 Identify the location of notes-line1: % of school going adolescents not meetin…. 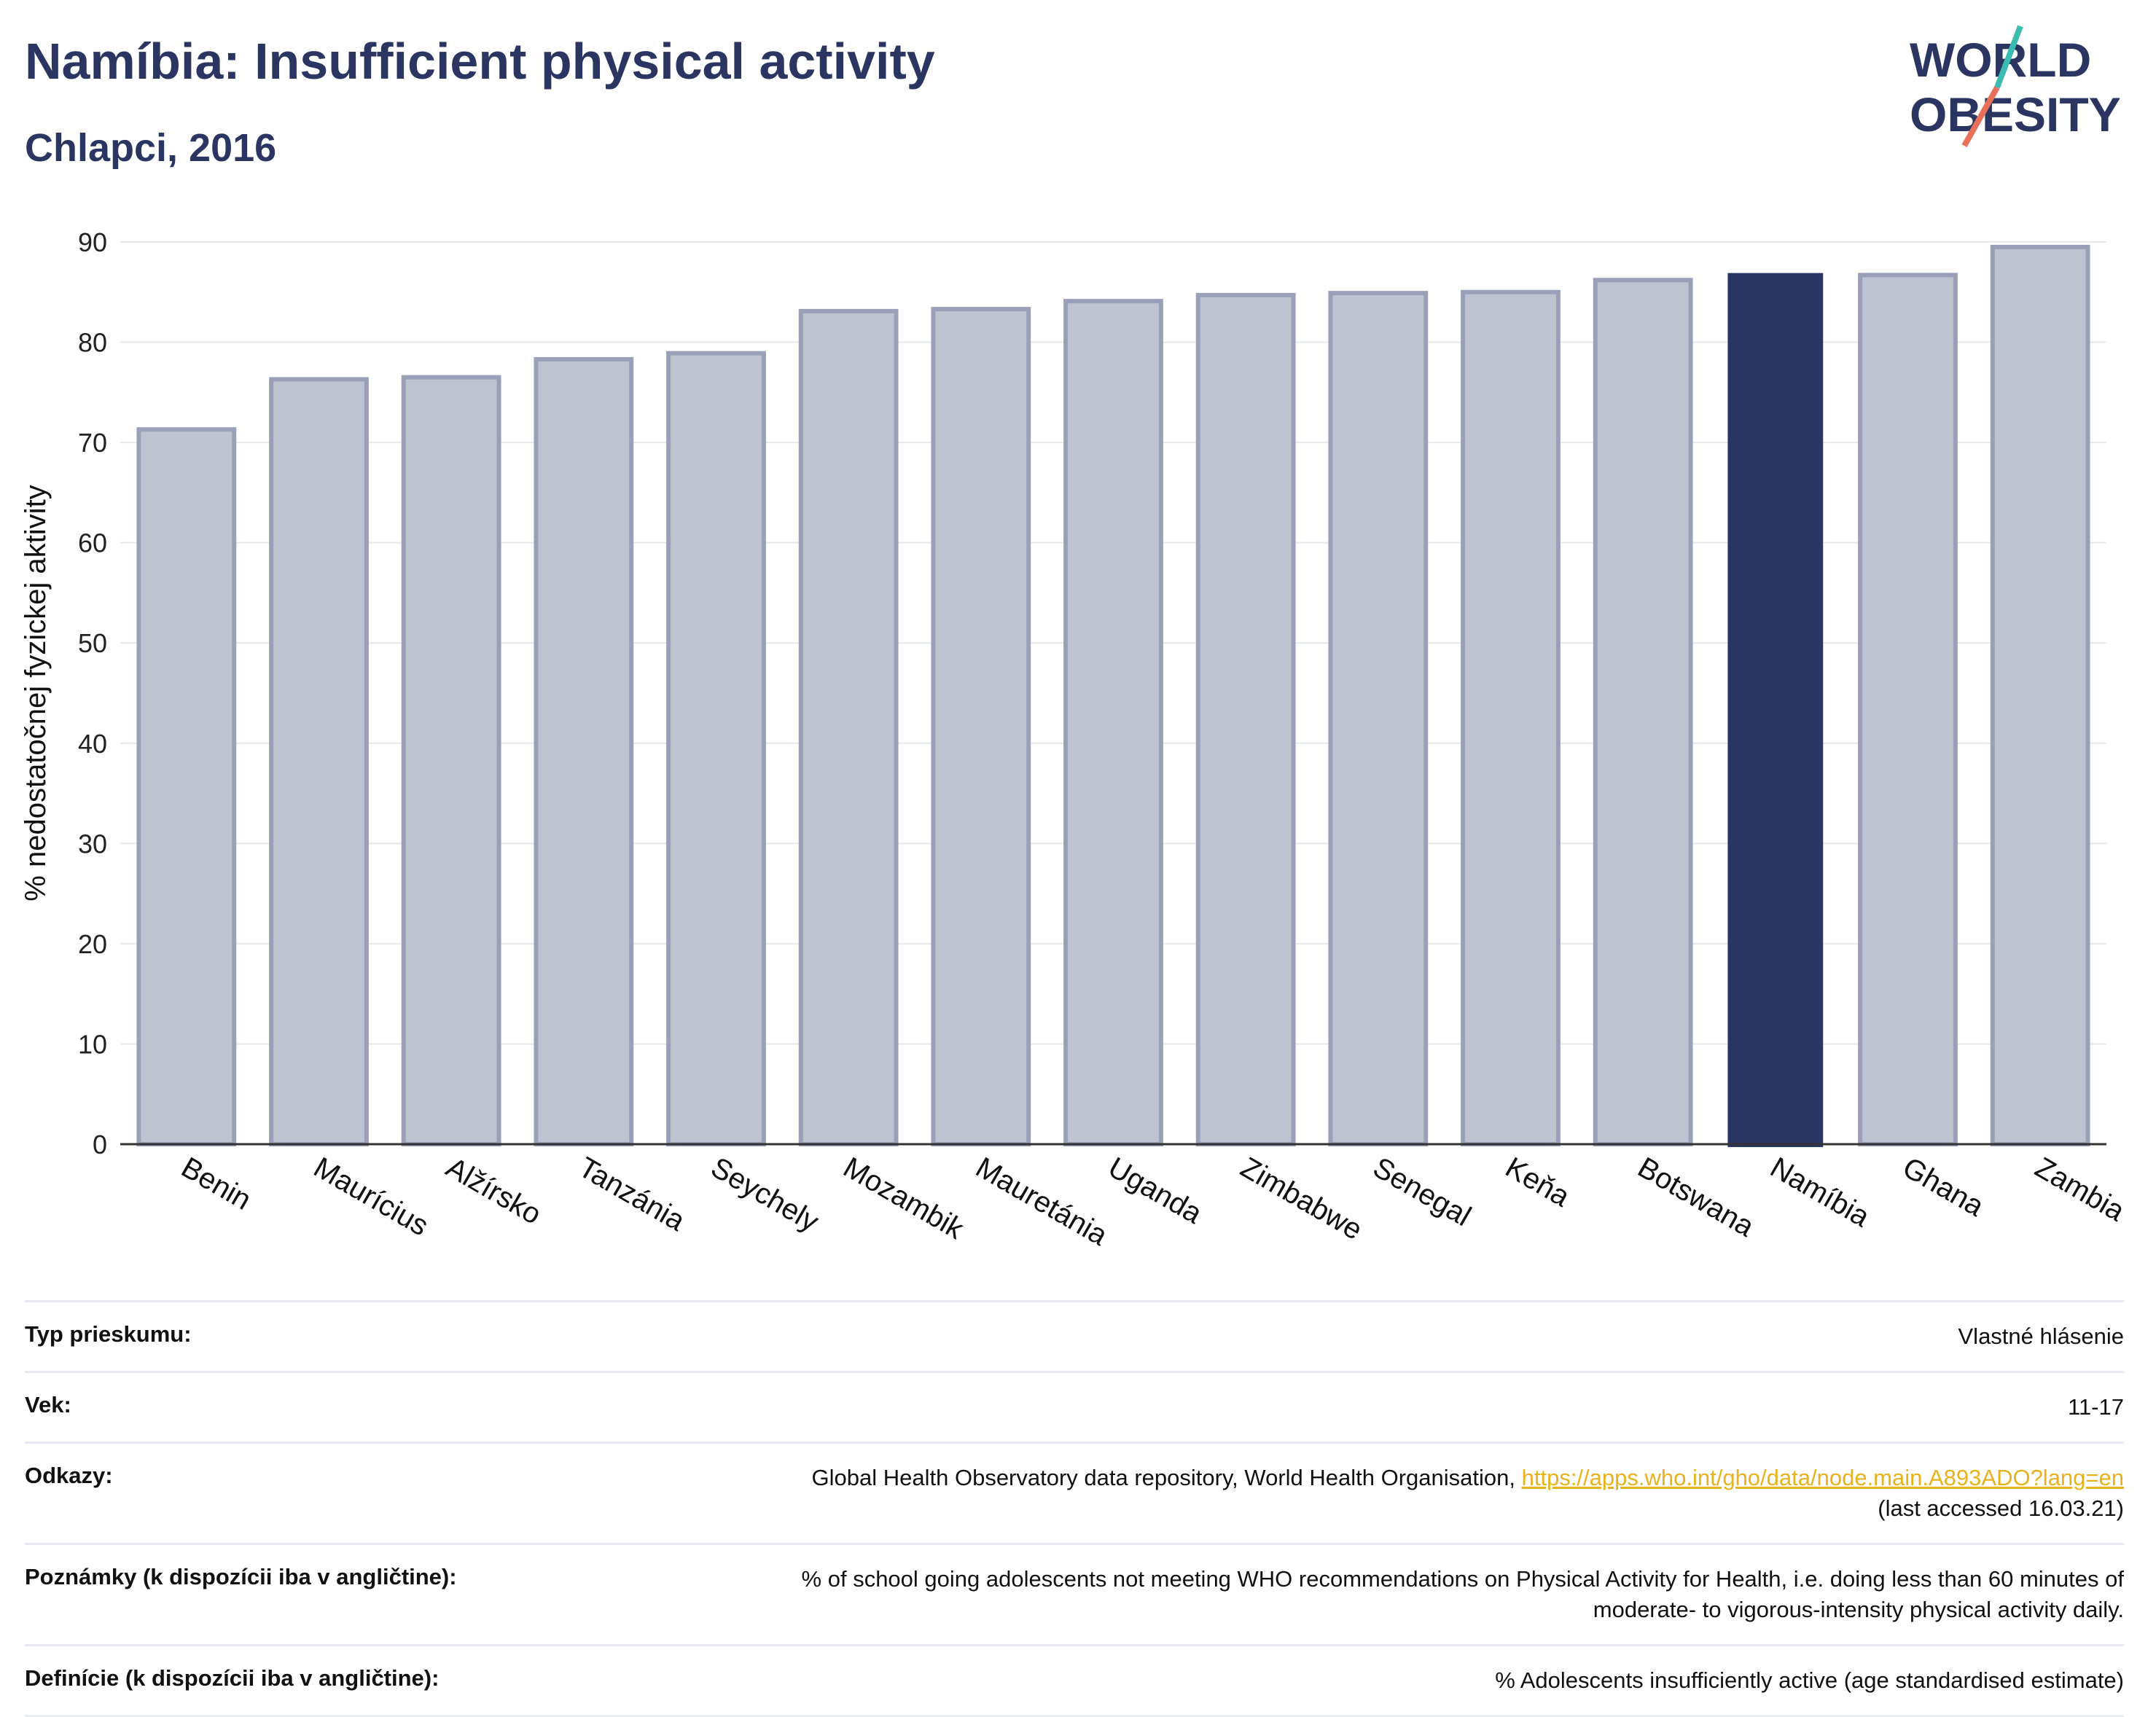
(1463, 1579).